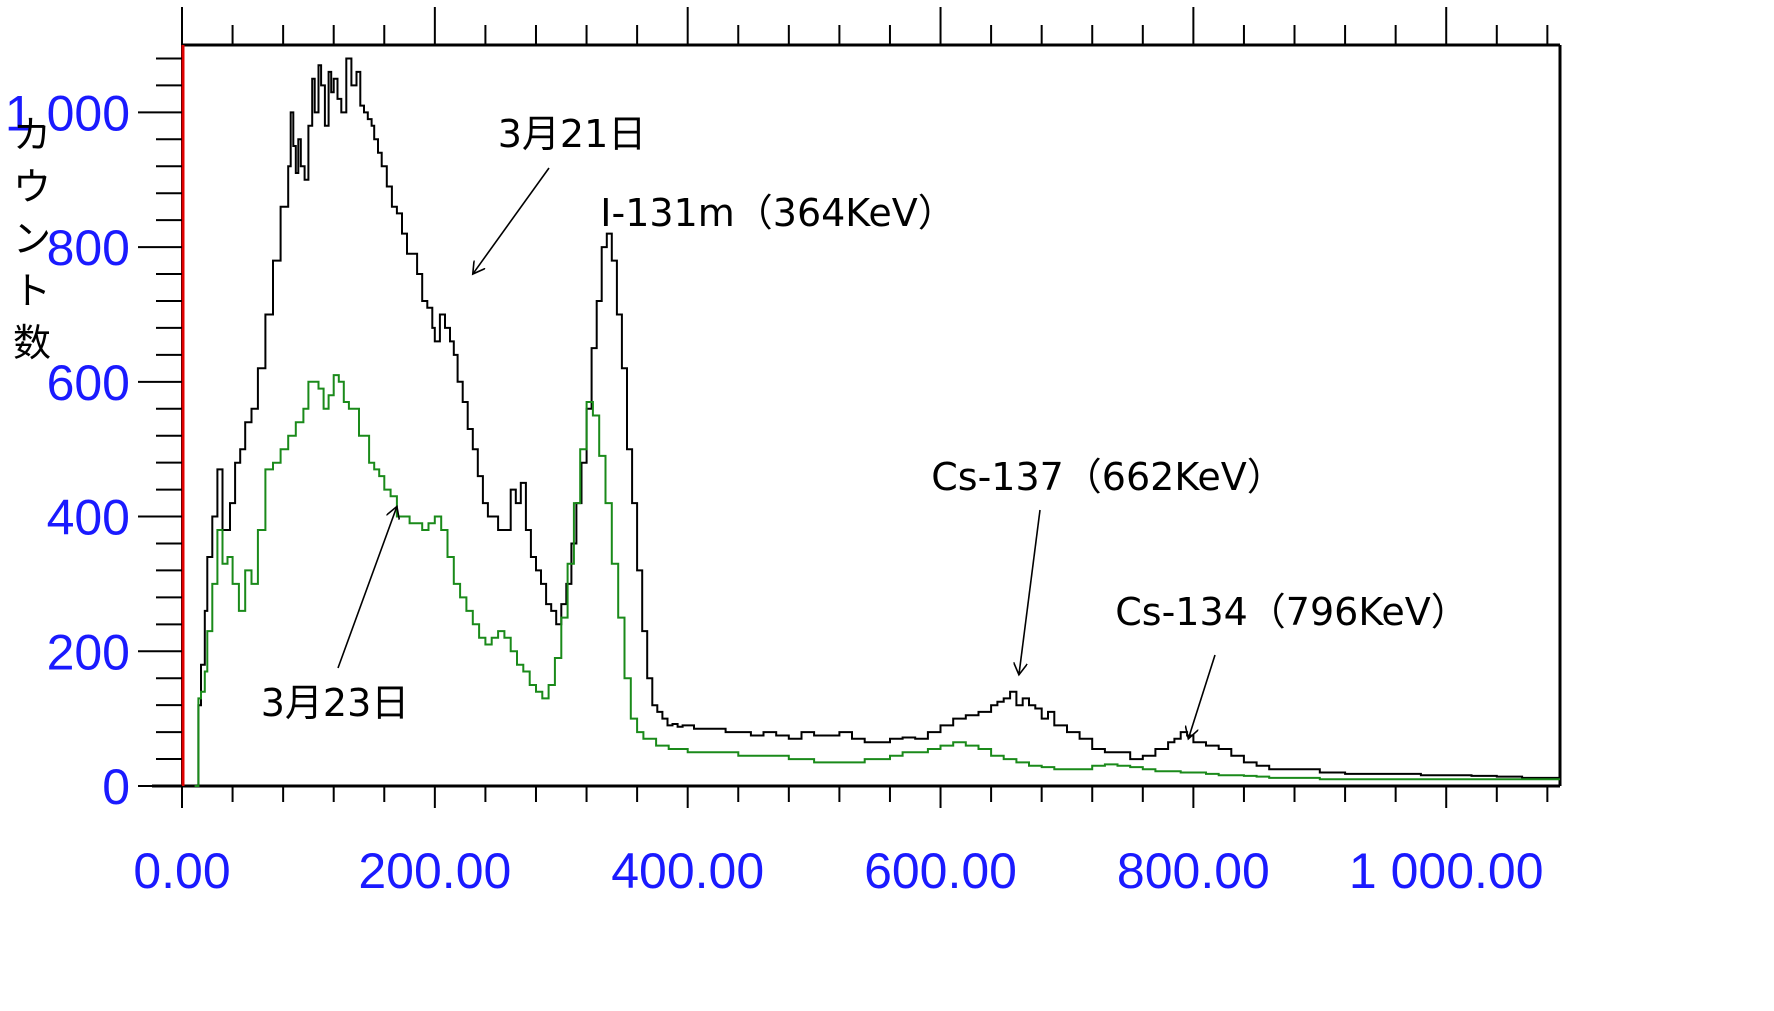 The image size is (1774, 1011). Describe the element at coordinates (32, 291) in the screenshot. I see `y-axis-label-char: ト` at that location.